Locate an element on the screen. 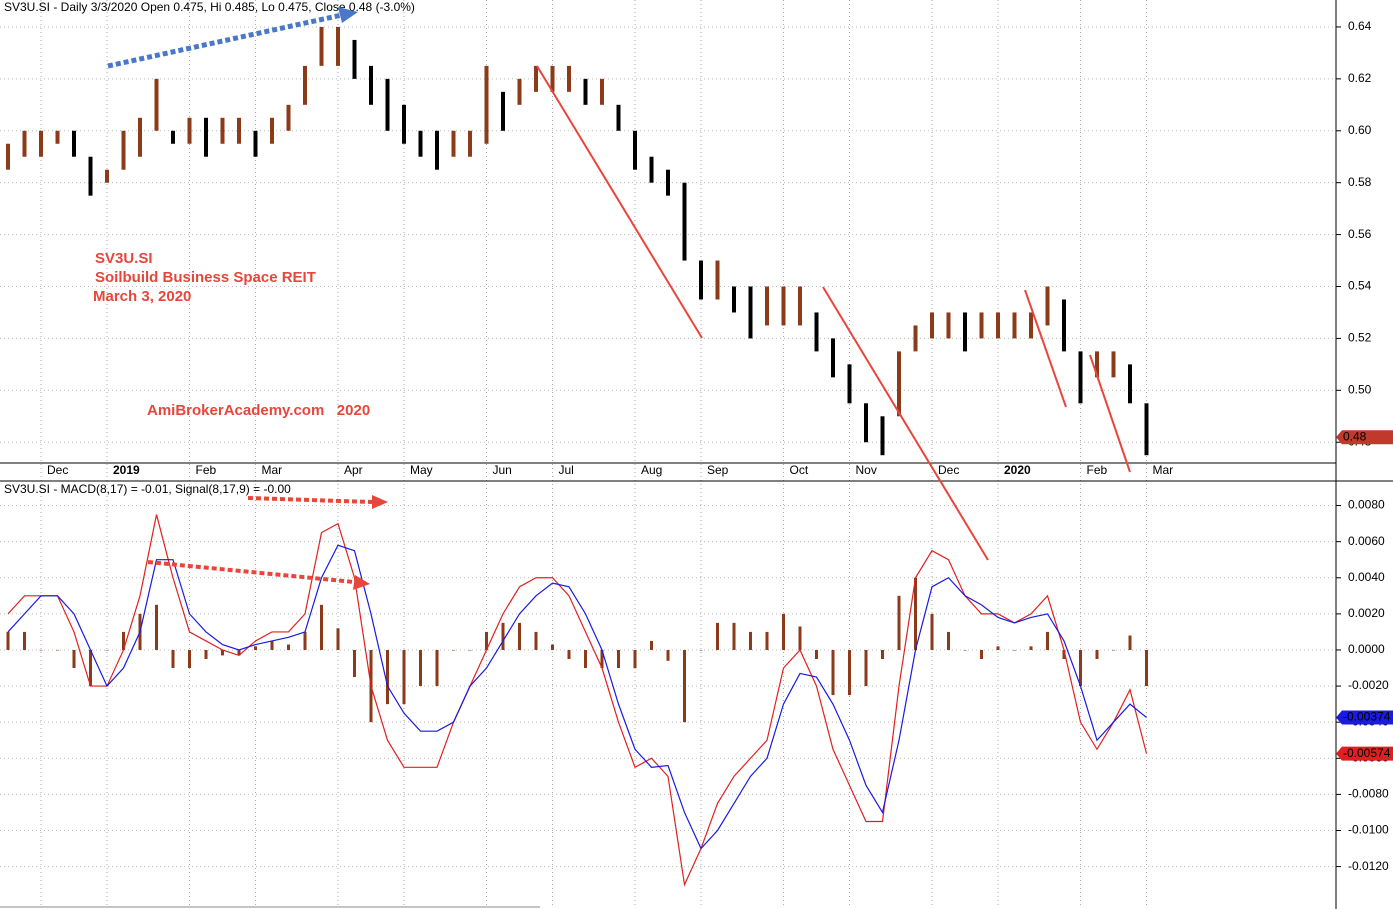 The image size is (1393, 909). last-value-label: -0.00374 is located at coordinates (1367, 717).